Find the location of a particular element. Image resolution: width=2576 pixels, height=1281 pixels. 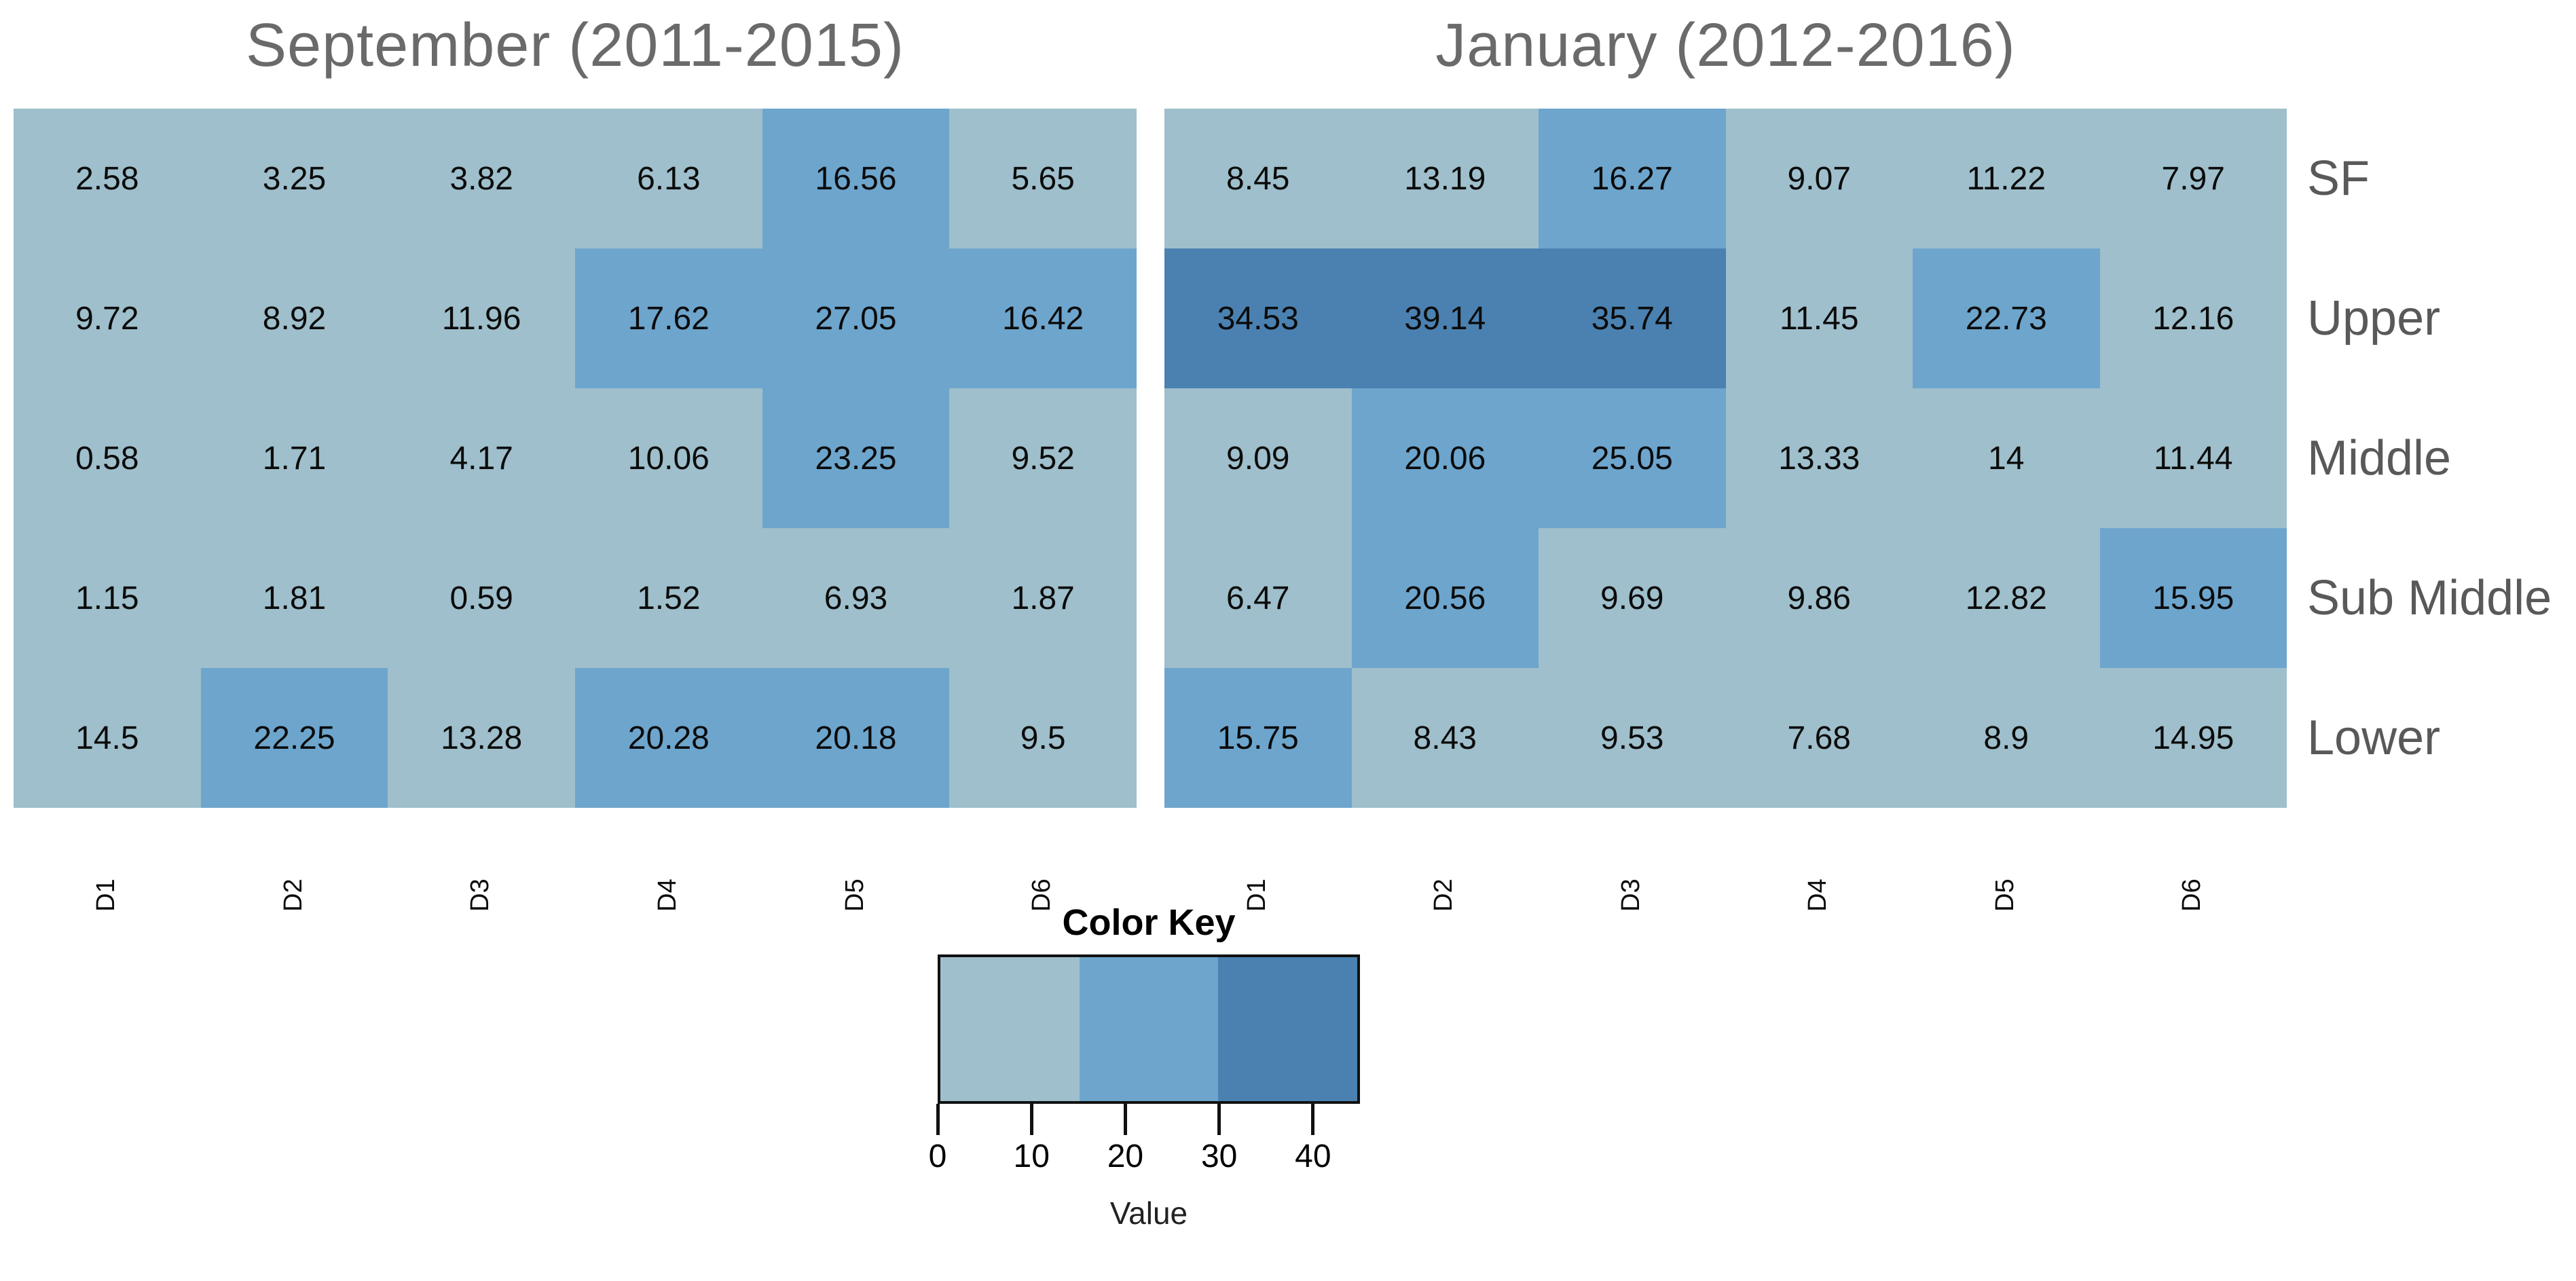

row-label: Lower is located at coordinates (2374, 738).